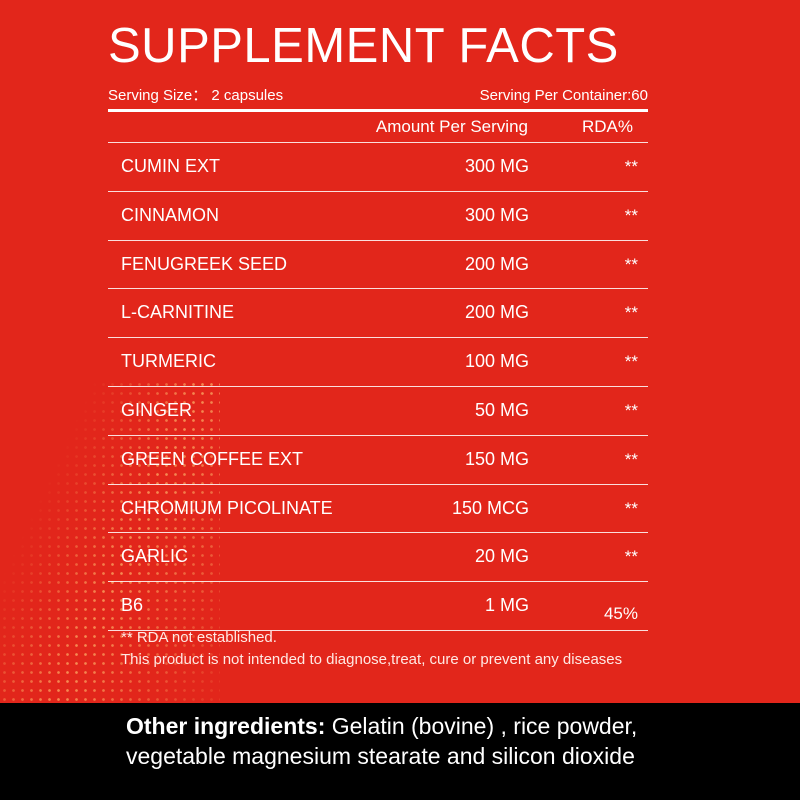 The image size is (800, 800). What do you see at coordinates (506, 605) in the screenshot?
I see `ingredient-amount: 1 MG` at bounding box center [506, 605].